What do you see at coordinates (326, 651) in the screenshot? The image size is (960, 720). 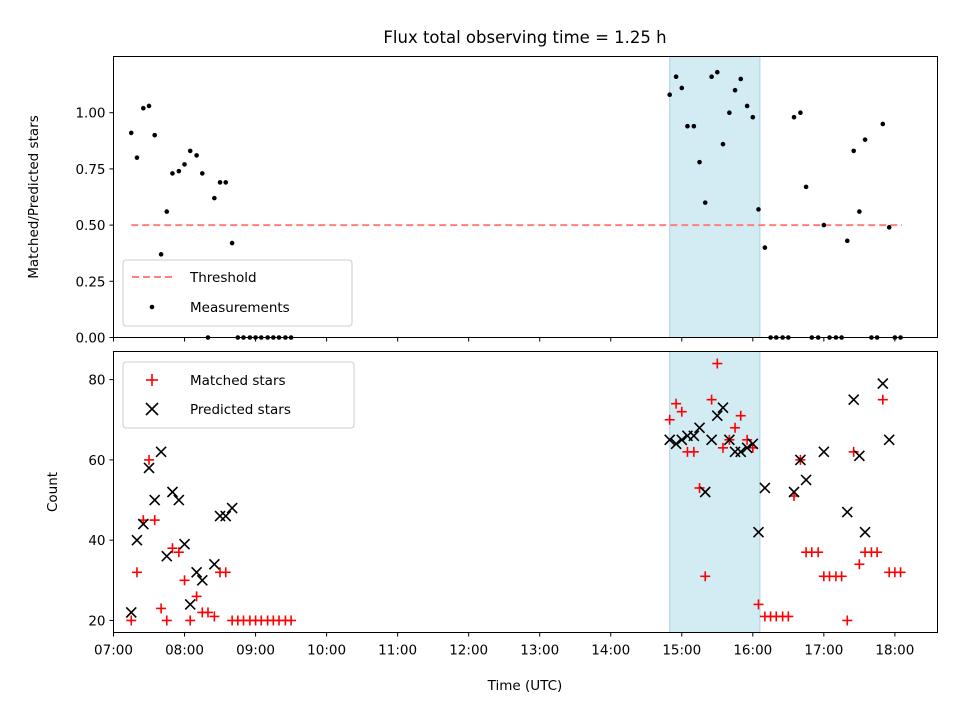 I see `x-tick-label: 10:00` at bounding box center [326, 651].